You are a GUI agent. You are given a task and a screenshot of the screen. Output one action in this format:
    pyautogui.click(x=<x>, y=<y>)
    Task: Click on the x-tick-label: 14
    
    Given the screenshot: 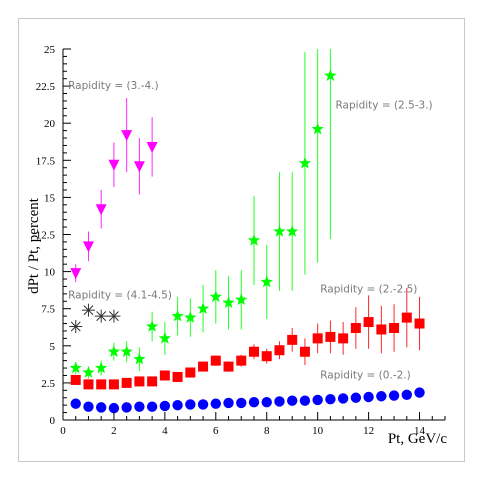 What is the action you would take?
    pyautogui.click(x=420, y=431)
    